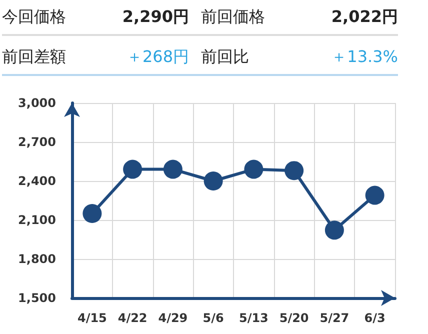  Describe the element at coordinates (233, 17) in the screenshot. I see `text: 前回価格` at that location.